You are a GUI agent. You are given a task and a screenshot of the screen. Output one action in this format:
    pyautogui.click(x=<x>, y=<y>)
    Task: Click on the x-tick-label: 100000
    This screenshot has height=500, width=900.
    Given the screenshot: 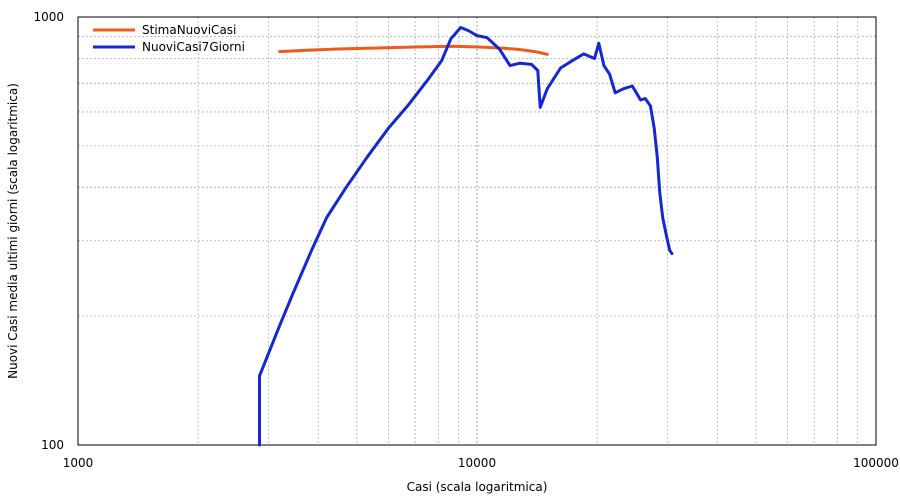 What is the action you would take?
    pyautogui.click(x=876, y=463)
    